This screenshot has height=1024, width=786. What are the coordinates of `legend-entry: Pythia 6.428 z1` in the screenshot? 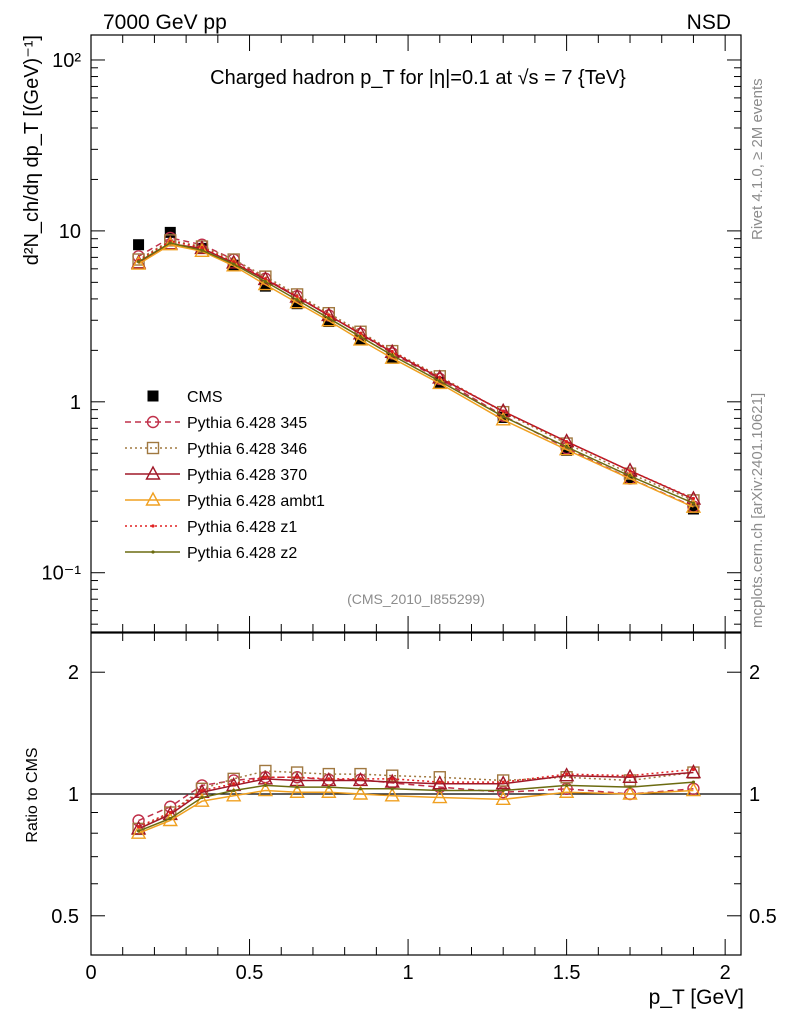 It's located at (211, 527).